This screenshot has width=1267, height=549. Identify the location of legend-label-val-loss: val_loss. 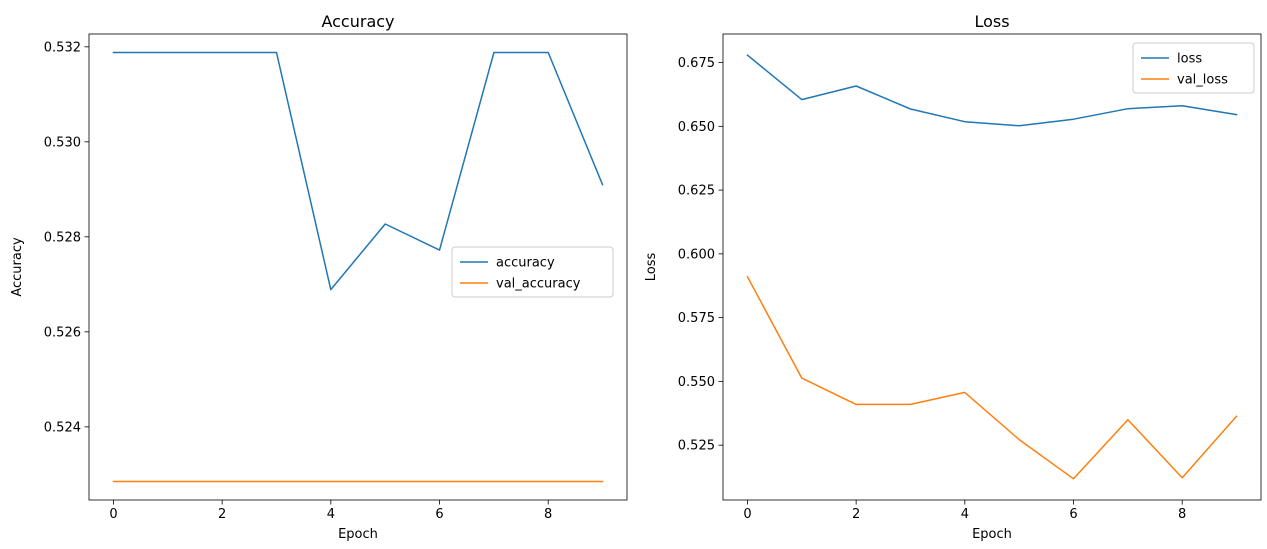
(1202, 80).